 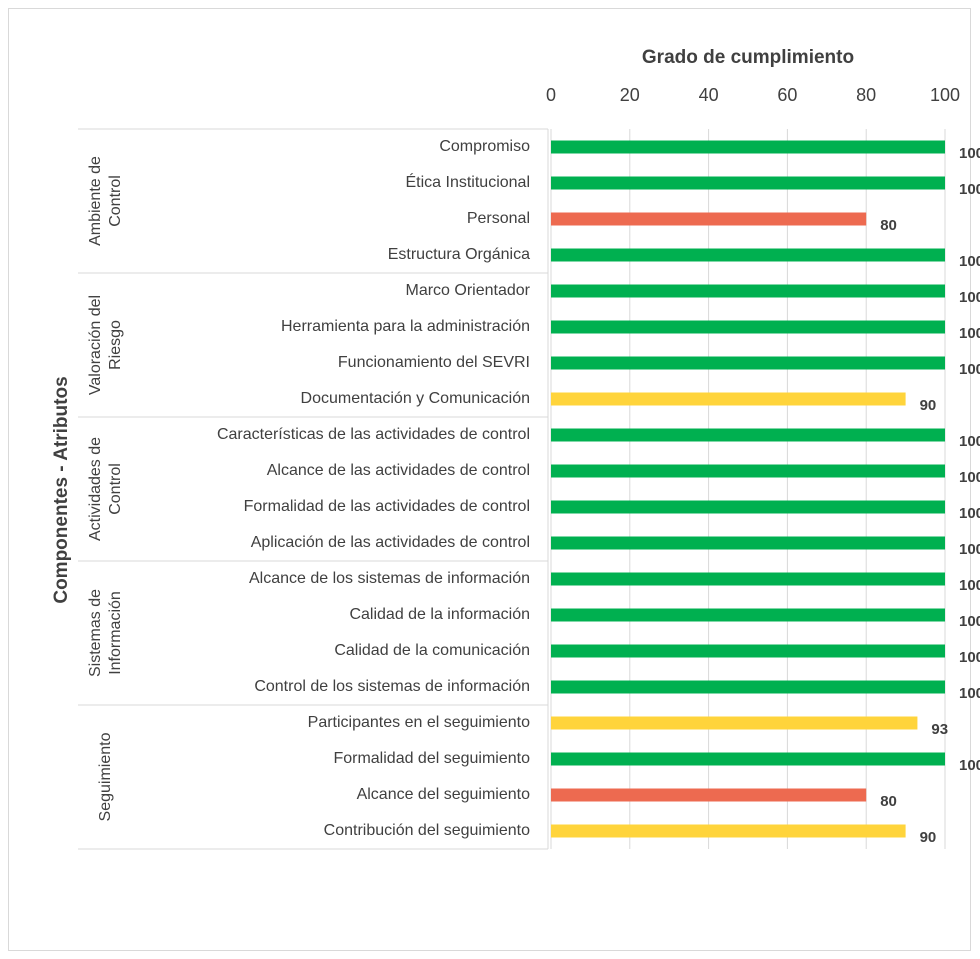 What do you see at coordinates (787, 95) in the screenshot?
I see `x-tick-label: 60` at bounding box center [787, 95].